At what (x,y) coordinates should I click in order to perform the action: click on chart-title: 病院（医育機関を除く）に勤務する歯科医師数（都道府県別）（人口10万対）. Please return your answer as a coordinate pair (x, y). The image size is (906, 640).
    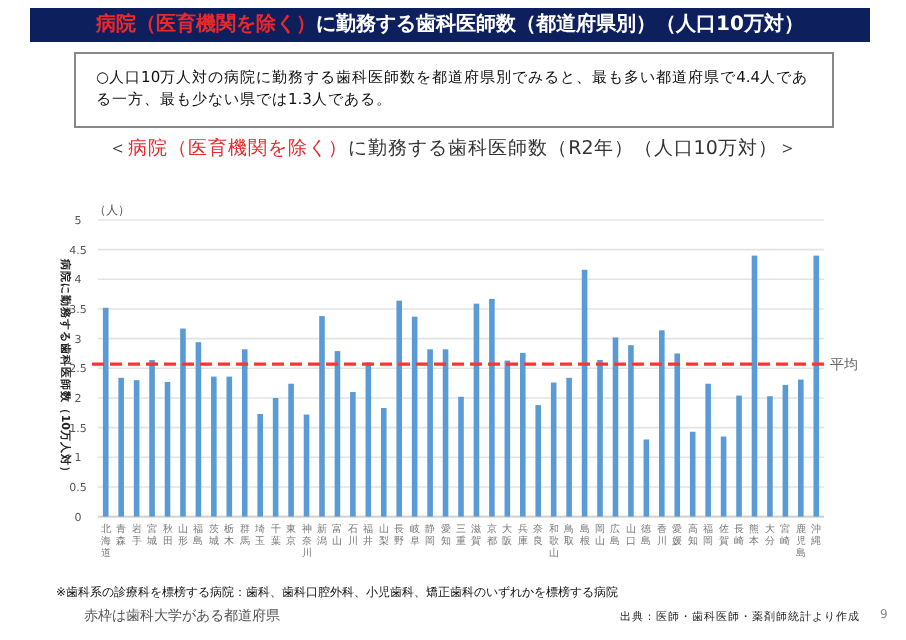
    Looking at the image, I should click on (450, 25).